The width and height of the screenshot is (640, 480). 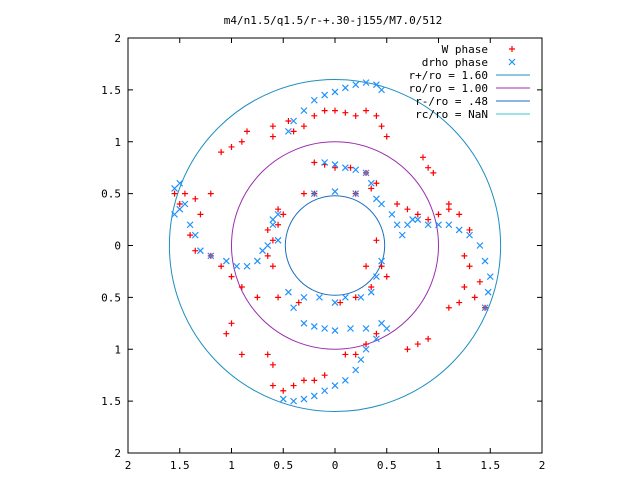 I want to click on x-tick-label: 0.5, so click(x=283, y=465).